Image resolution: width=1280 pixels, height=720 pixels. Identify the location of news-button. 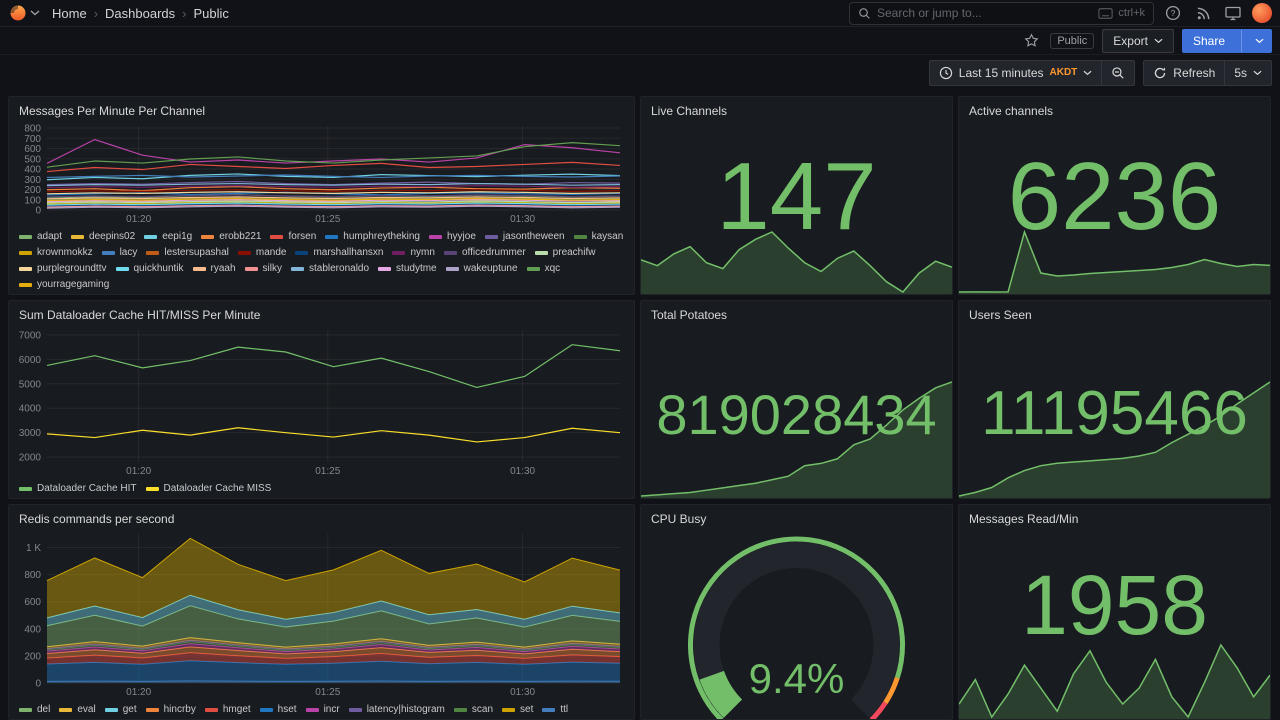
(1203, 13).